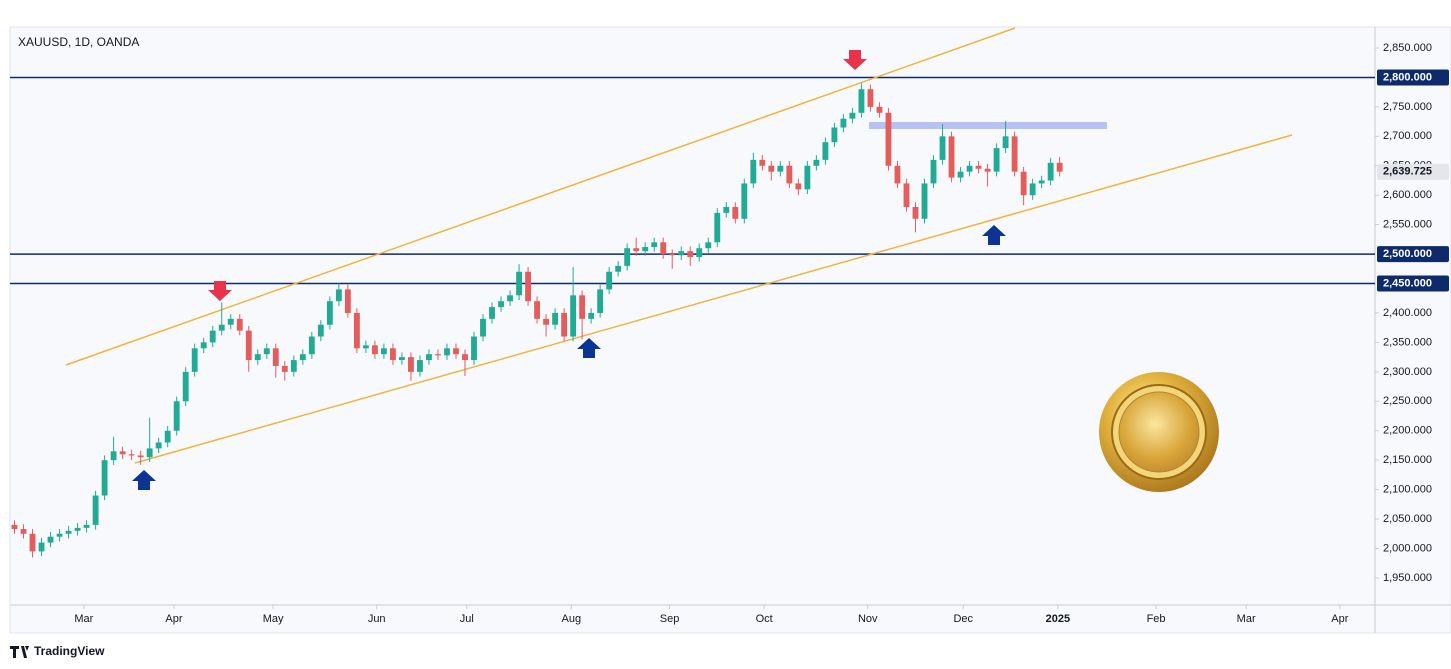 This screenshot has width=1451, height=669. What do you see at coordinates (994, 235) in the screenshot?
I see `arrow-up` at bounding box center [994, 235].